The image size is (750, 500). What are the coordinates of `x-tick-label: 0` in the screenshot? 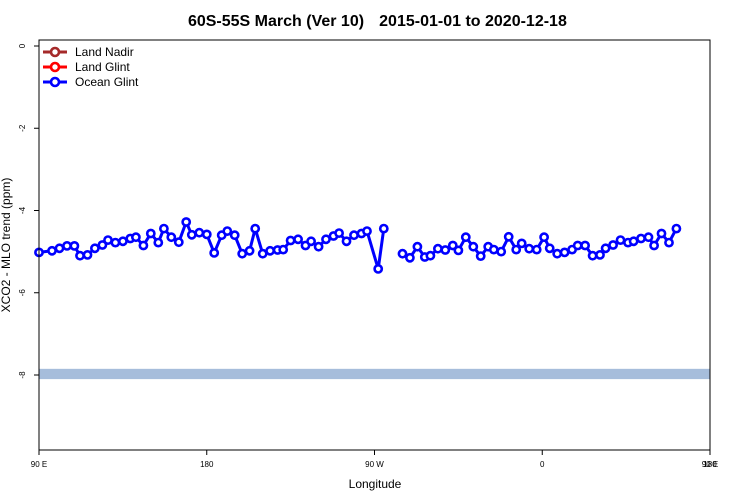 It's located at (542, 464).